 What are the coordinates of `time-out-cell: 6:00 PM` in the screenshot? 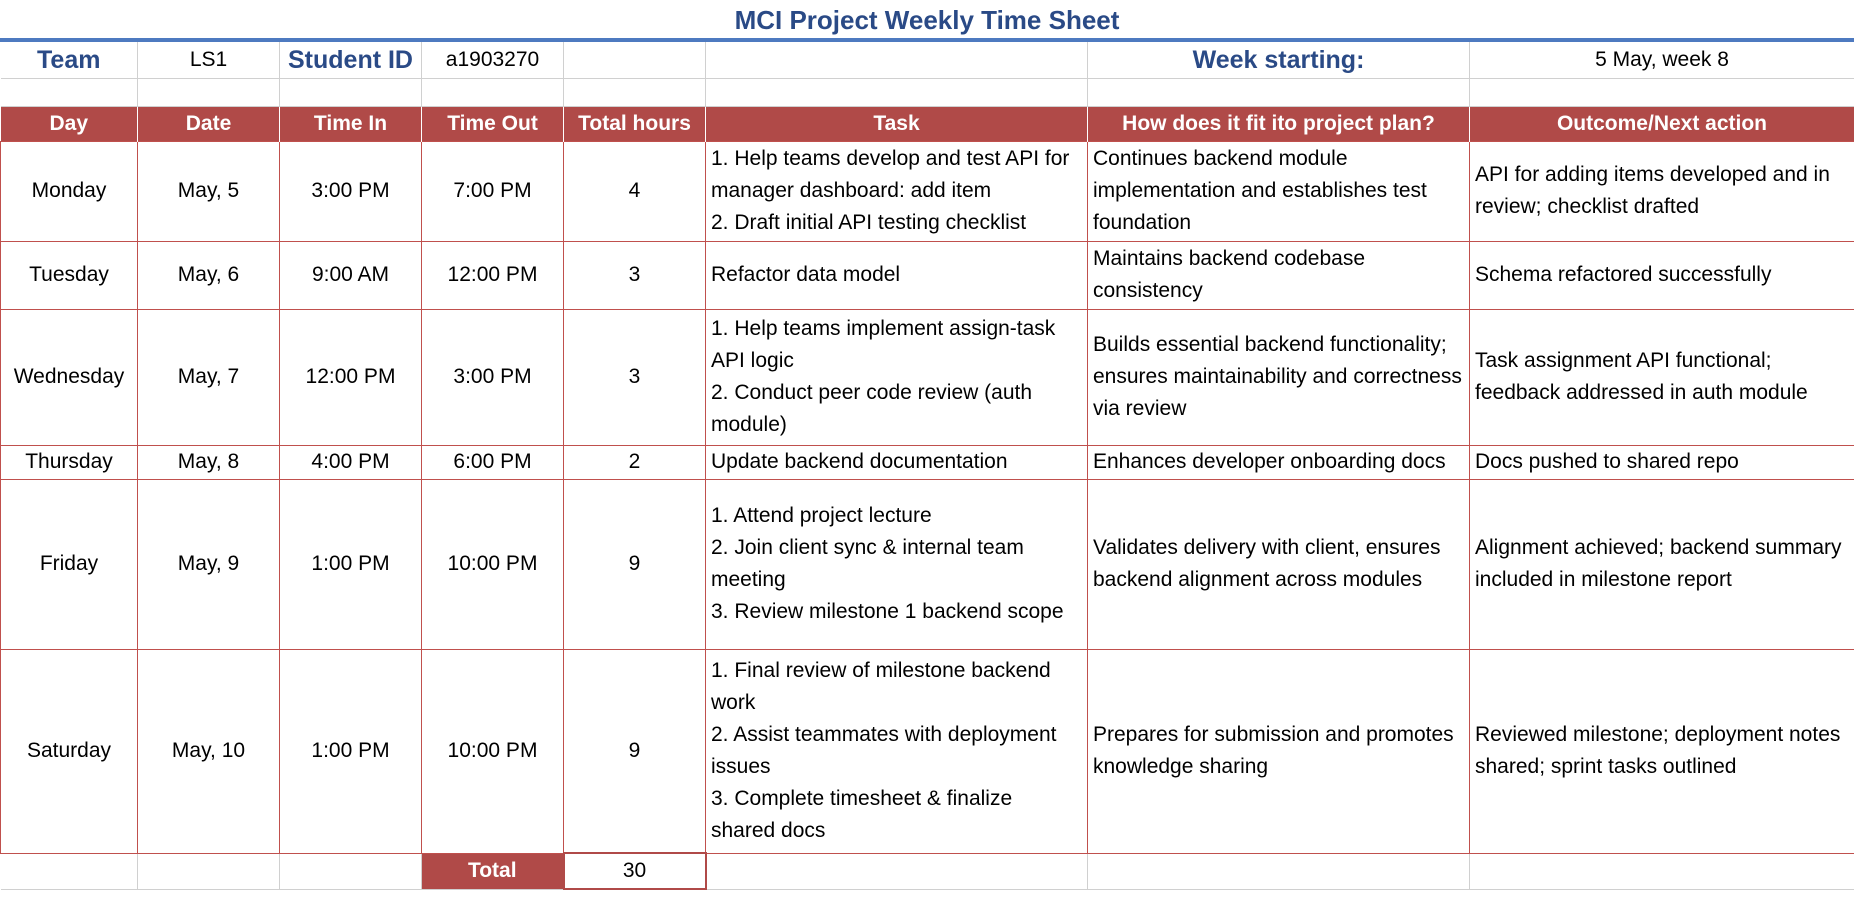 It's located at (492, 462).